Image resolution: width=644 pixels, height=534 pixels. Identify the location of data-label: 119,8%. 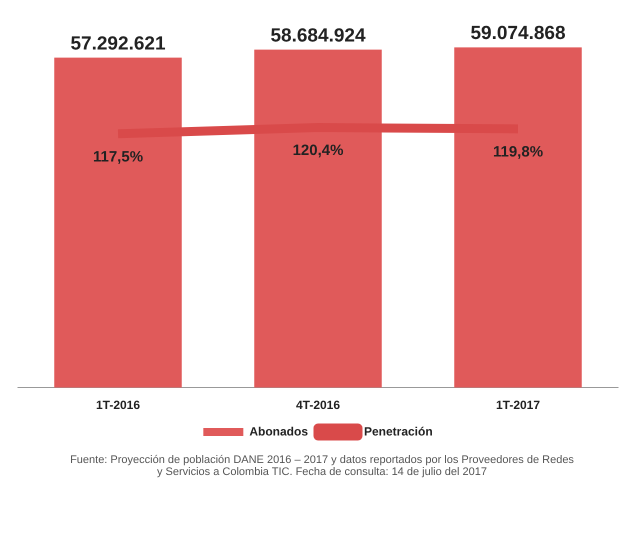
(518, 151).